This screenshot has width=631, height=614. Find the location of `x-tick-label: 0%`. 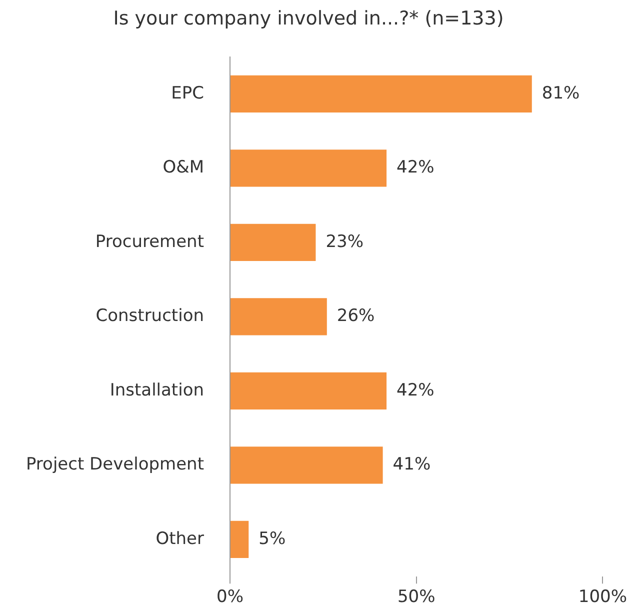

x-tick-label: 0% is located at coordinates (230, 597).